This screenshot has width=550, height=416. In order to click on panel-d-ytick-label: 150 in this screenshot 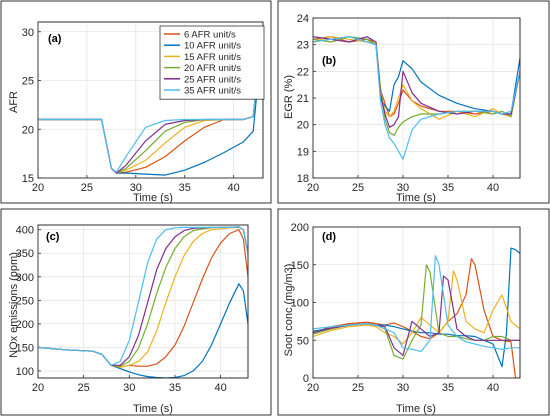, I will do `click(300, 266)`.